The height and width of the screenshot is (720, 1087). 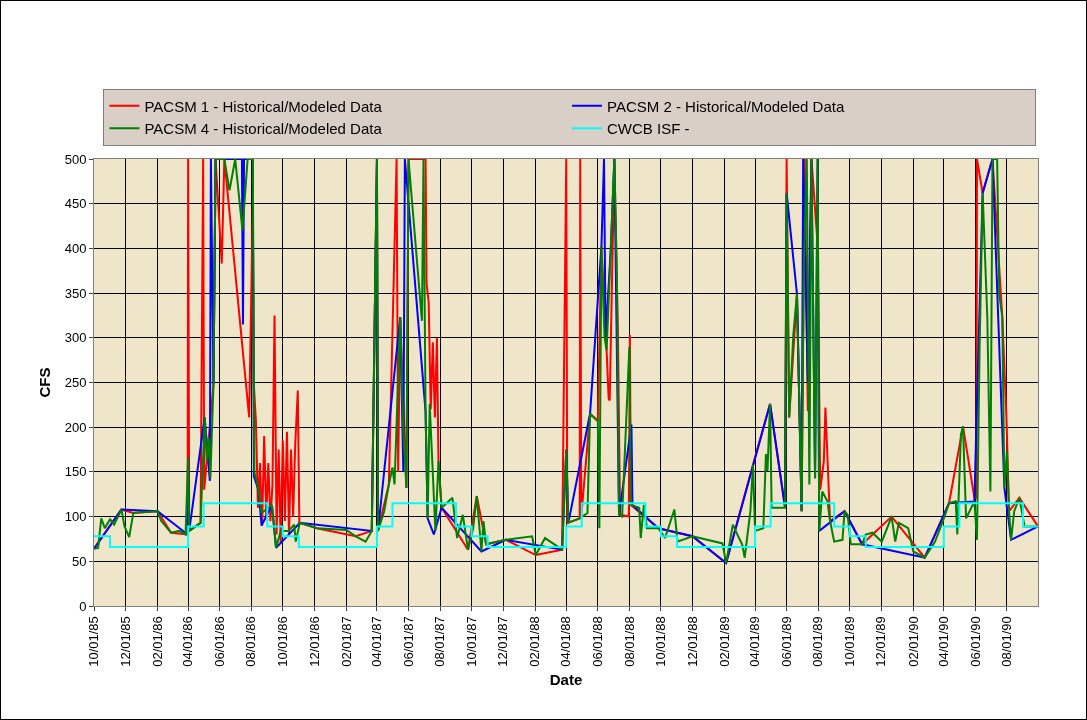 What do you see at coordinates (881, 641) in the screenshot?
I see `x-tick-label: 12/01/89` at bounding box center [881, 641].